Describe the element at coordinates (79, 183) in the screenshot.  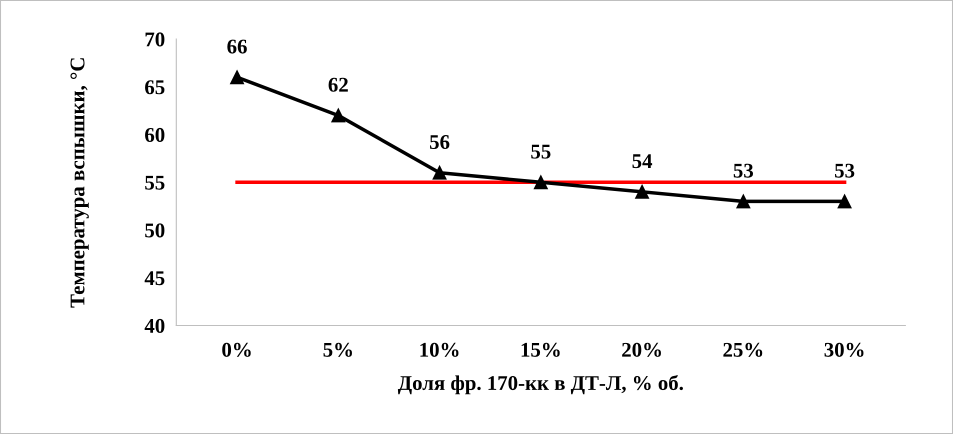
I see `y-axis-title: Температура вспышки, °С` at that location.